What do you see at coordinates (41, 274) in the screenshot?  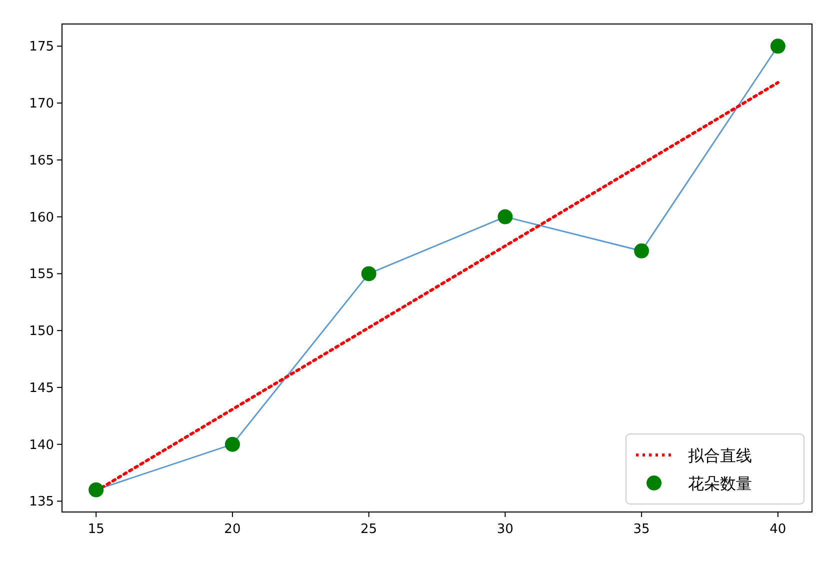 I see `y-tick-label: 155` at bounding box center [41, 274].